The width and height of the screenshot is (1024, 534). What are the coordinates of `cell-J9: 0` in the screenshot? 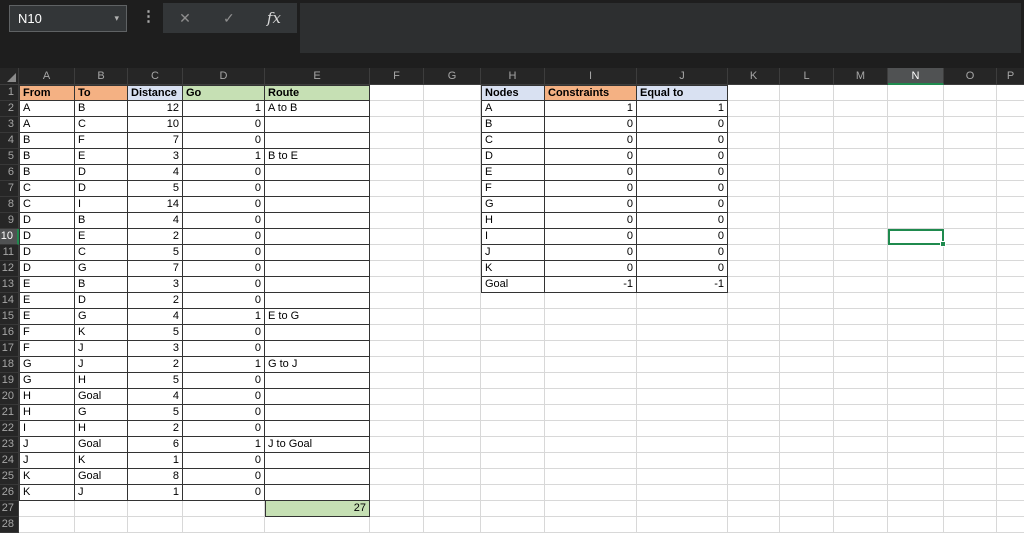 It's located at (682, 221).